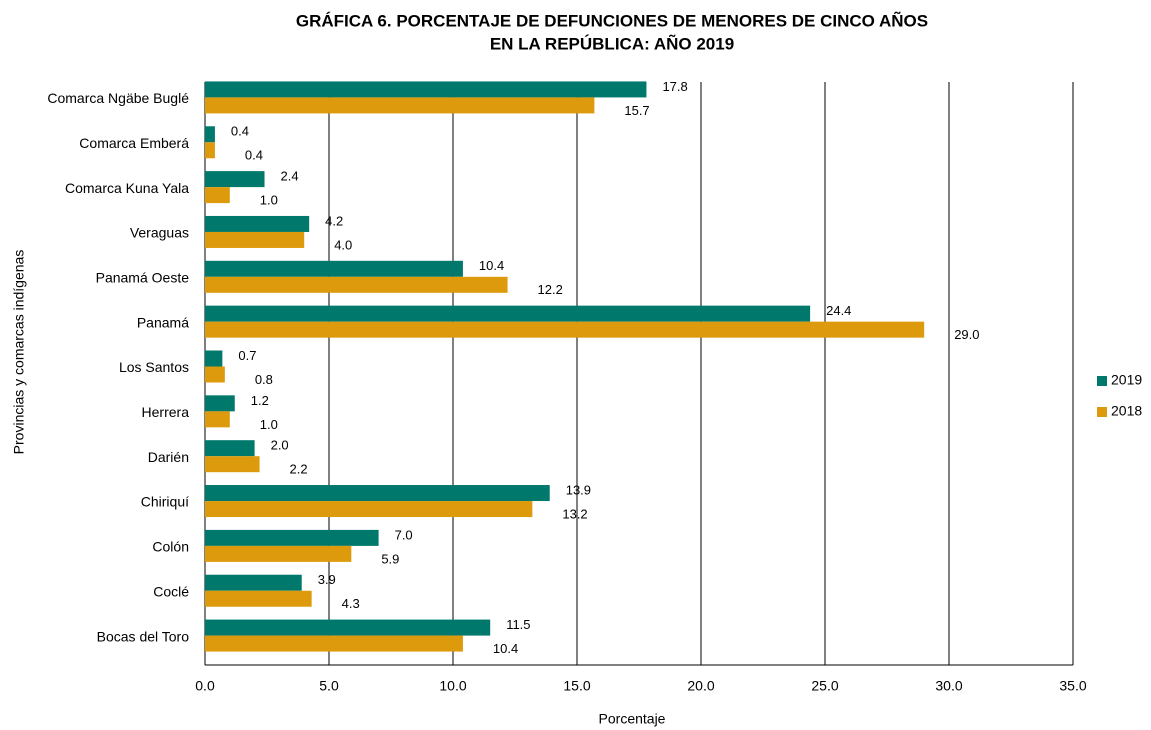 The width and height of the screenshot is (1151, 730). Describe the element at coordinates (166, 412) in the screenshot. I see `y-tick-label: Herrera` at that location.